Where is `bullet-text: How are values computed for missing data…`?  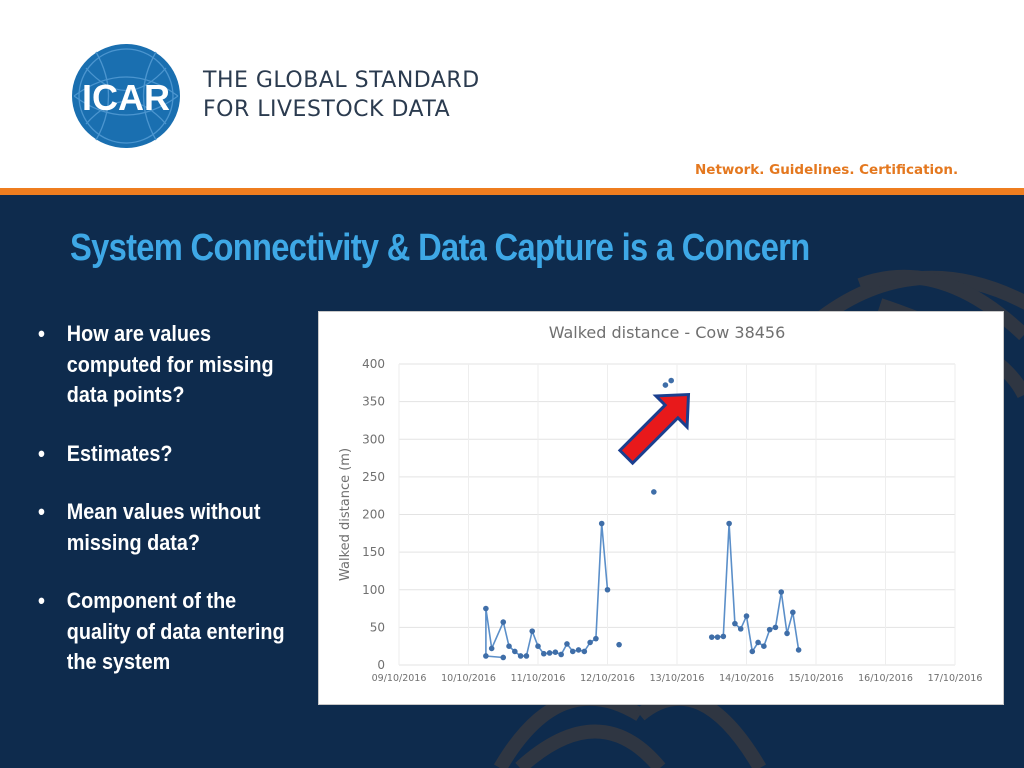
bullet-text: How are values computed for missing data… is located at coordinates (170, 364).